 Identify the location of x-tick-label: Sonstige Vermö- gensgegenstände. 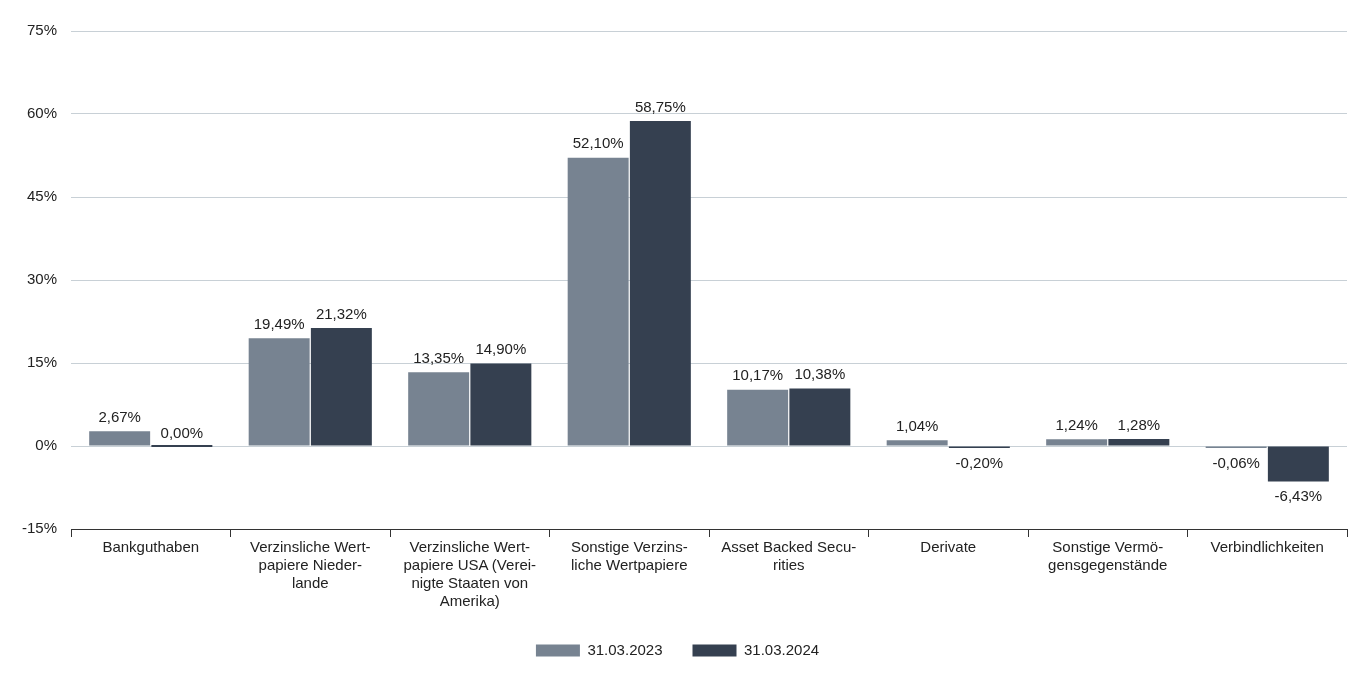
(1108, 556).